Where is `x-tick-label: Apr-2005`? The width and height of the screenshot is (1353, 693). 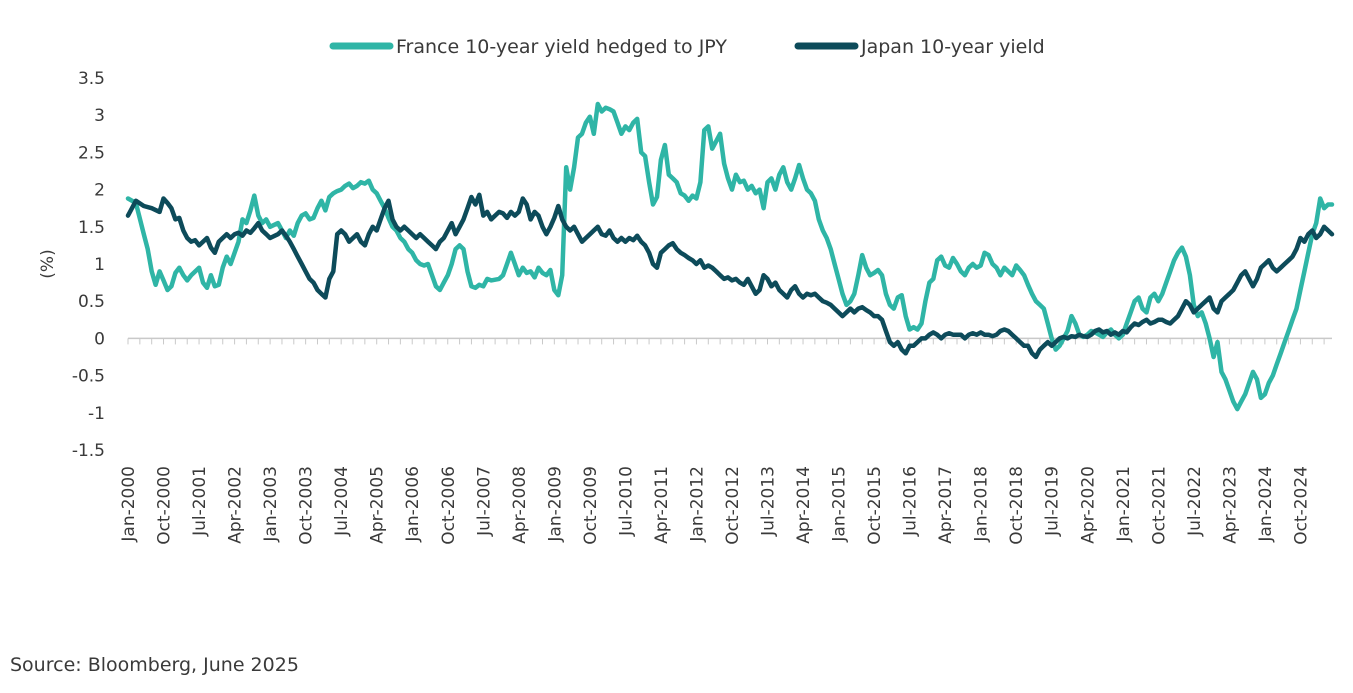 x-tick-label: Apr-2005 is located at coordinates (378, 505).